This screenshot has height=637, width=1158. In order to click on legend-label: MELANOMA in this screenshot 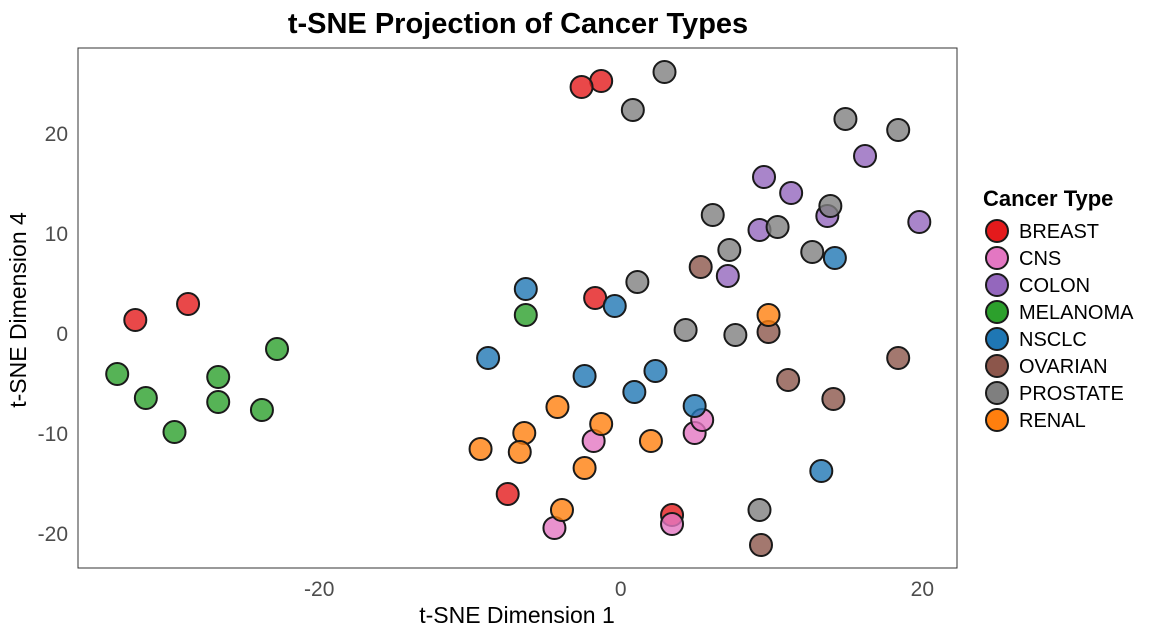, I will do `click(1076, 313)`.